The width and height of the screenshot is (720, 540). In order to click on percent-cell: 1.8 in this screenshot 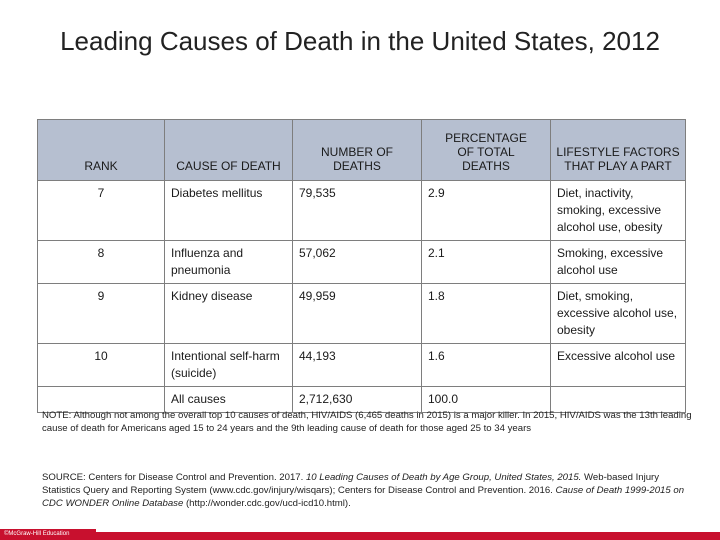, I will do `click(486, 313)`.